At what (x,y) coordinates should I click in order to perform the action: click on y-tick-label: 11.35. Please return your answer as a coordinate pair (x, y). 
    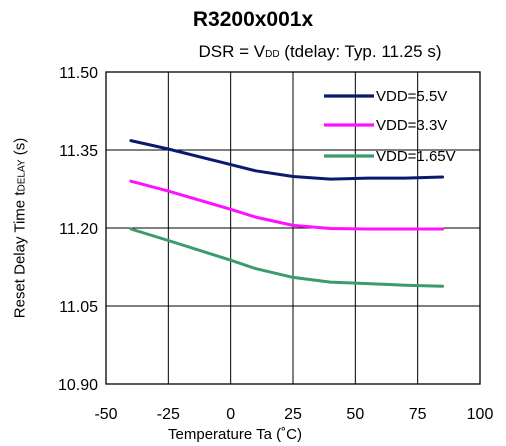
    Looking at the image, I should click on (78, 151).